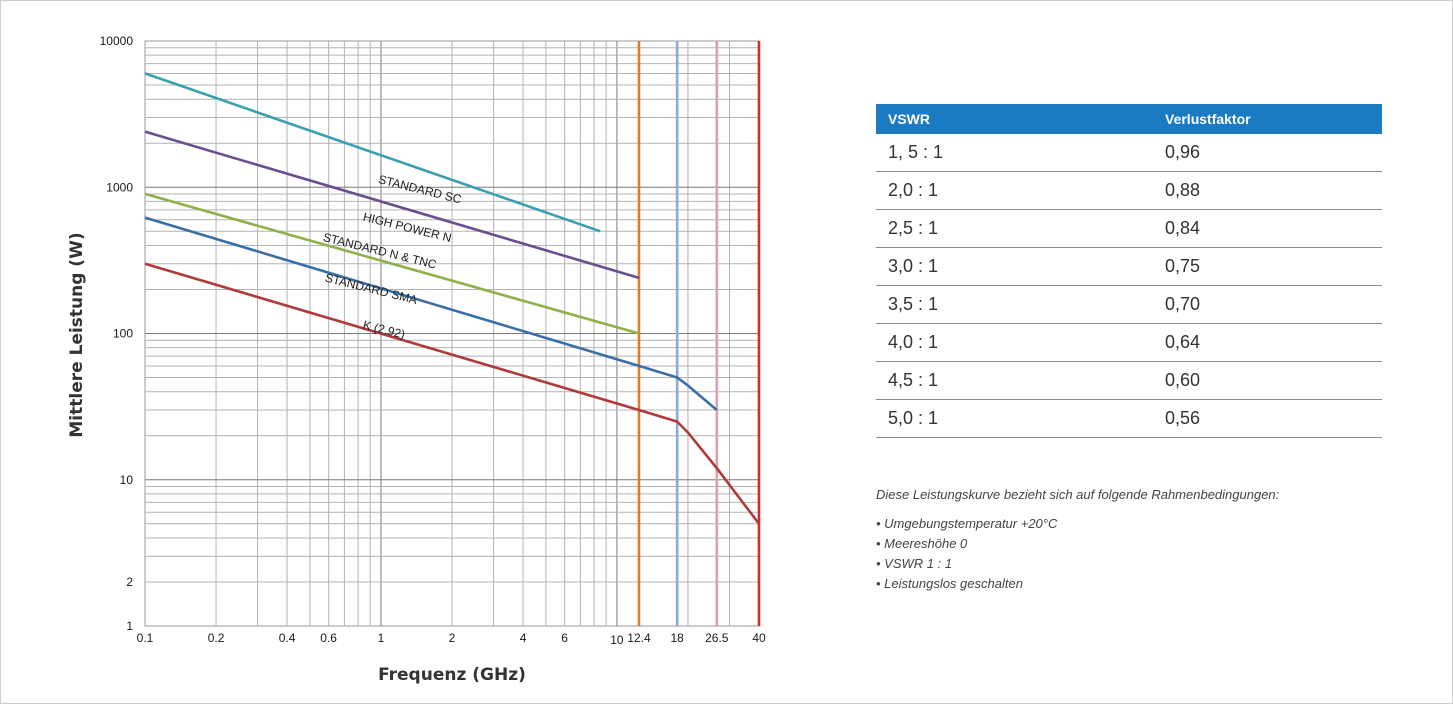  Describe the element at coordinates (1267, 266) in the screenshot. I see `table-cell-factor: 0,75` at that location.